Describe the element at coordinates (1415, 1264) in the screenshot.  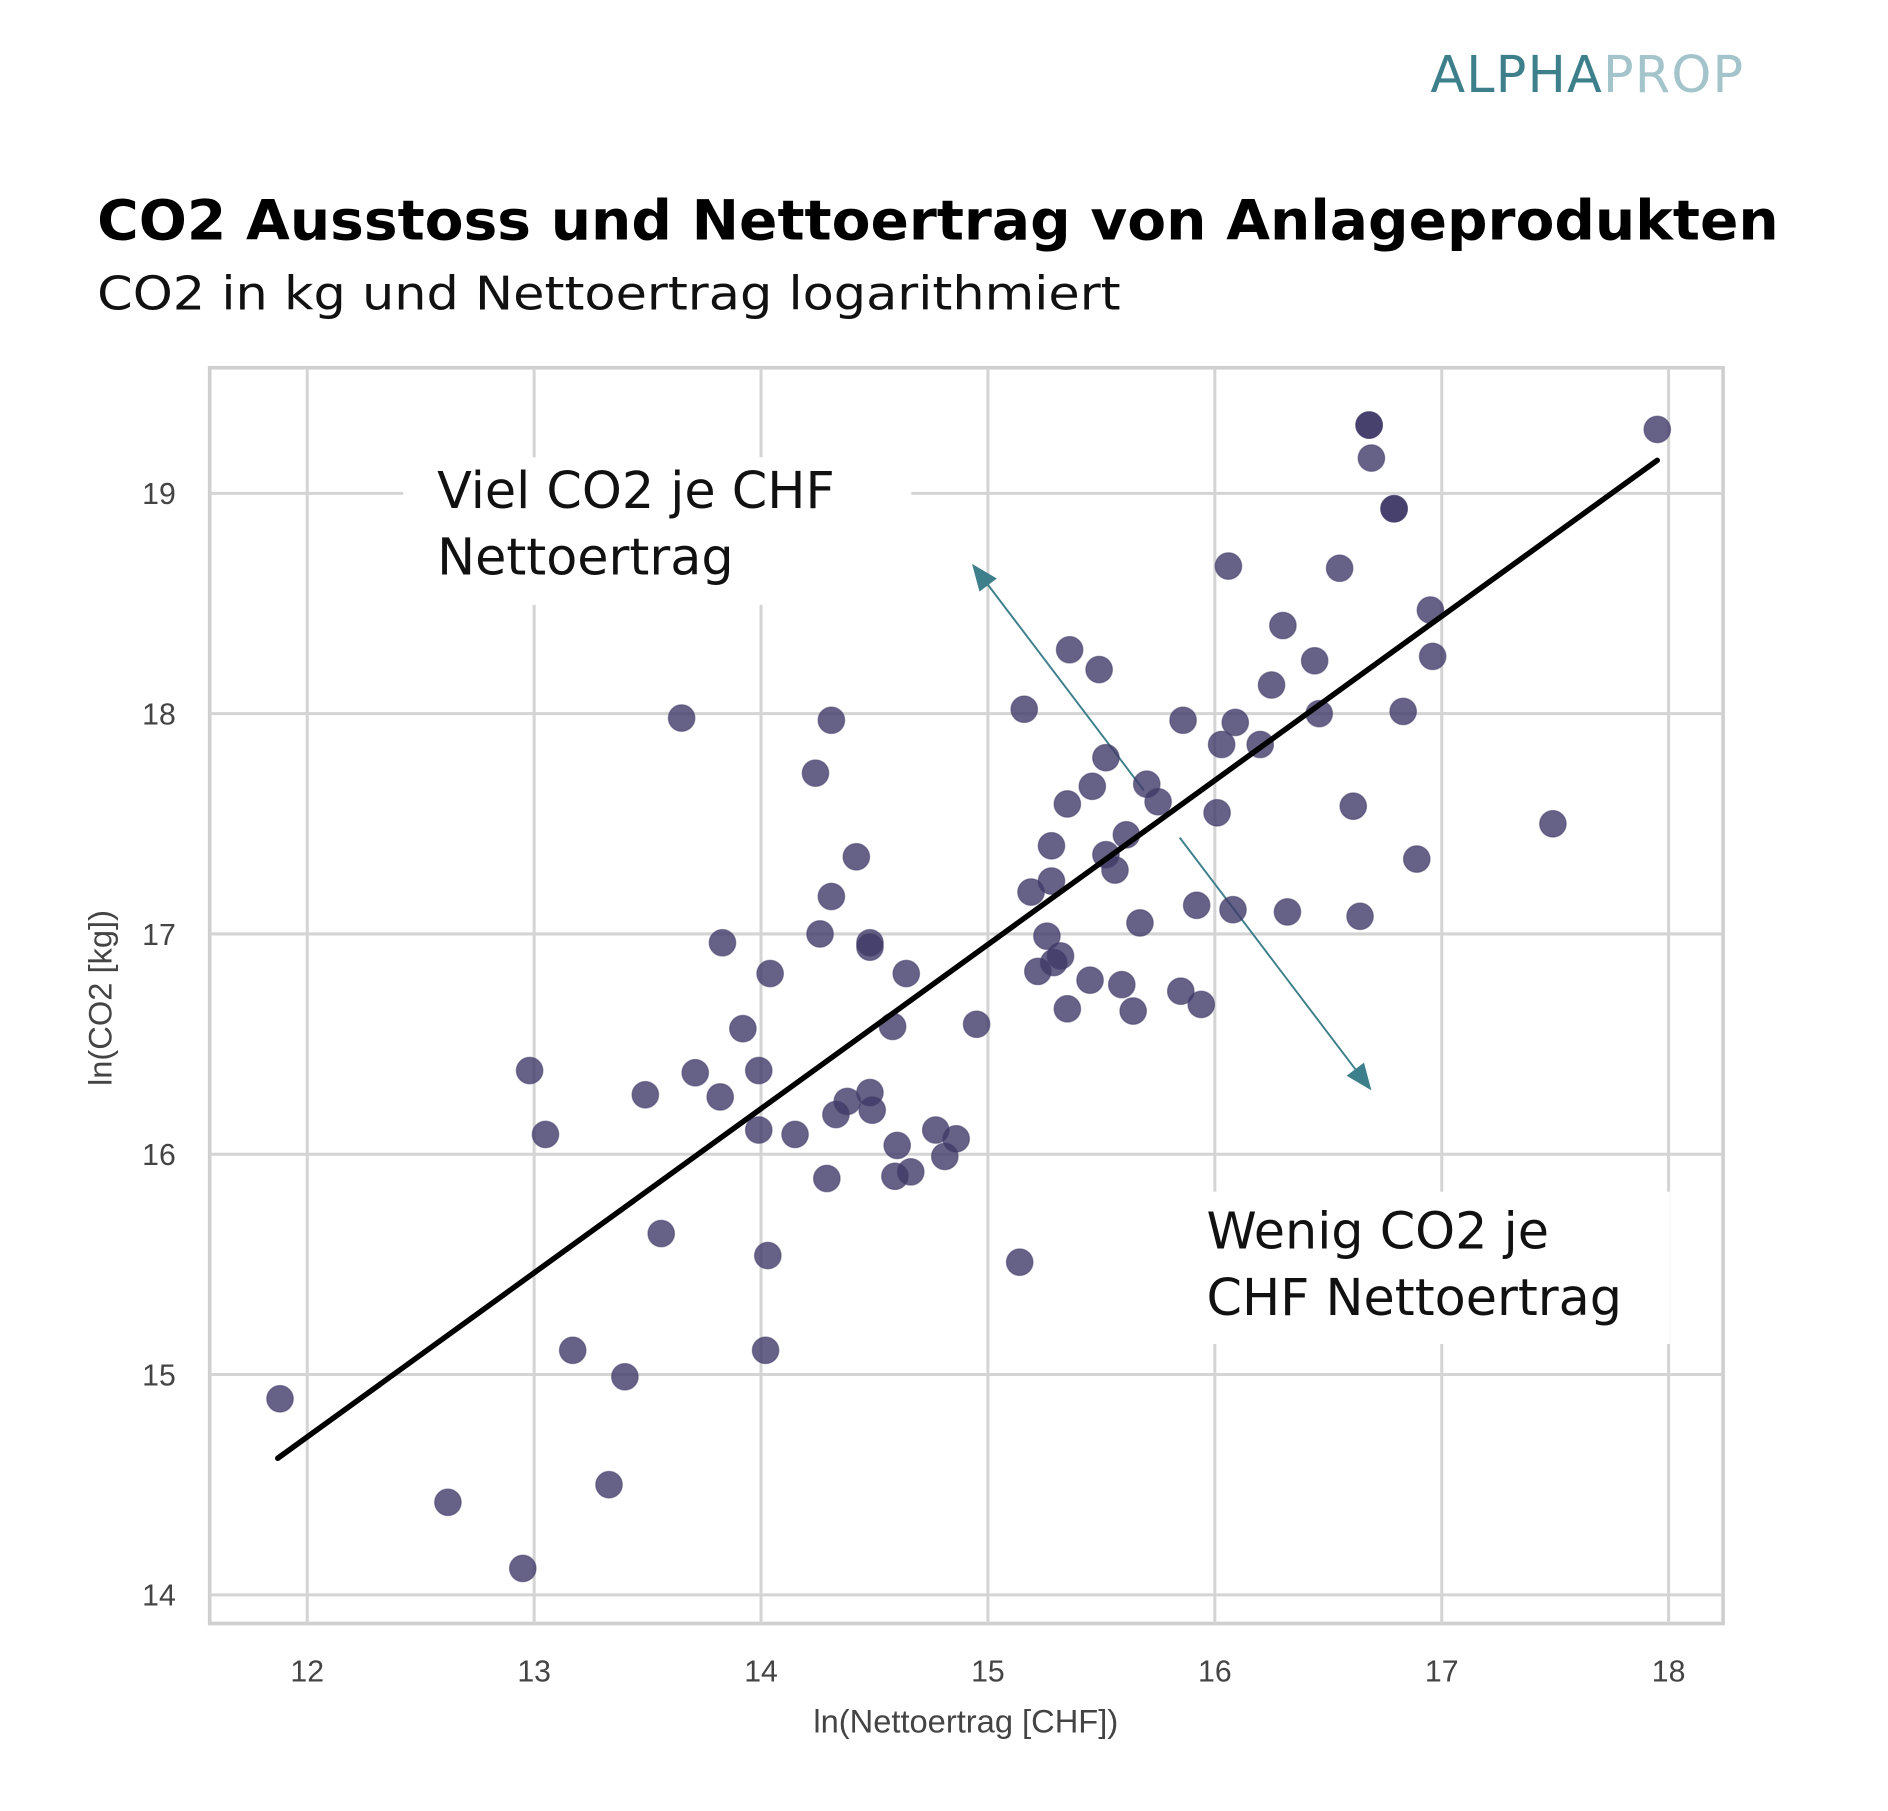
I see `annotation-low: Wenig CO2 je CHF Nettoertrag` at that location.